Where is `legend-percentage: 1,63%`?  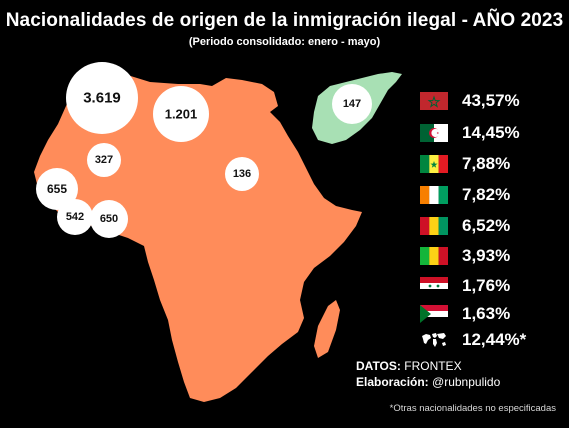
legend-percentage: 1,63% is located at coordinates (486, 313).